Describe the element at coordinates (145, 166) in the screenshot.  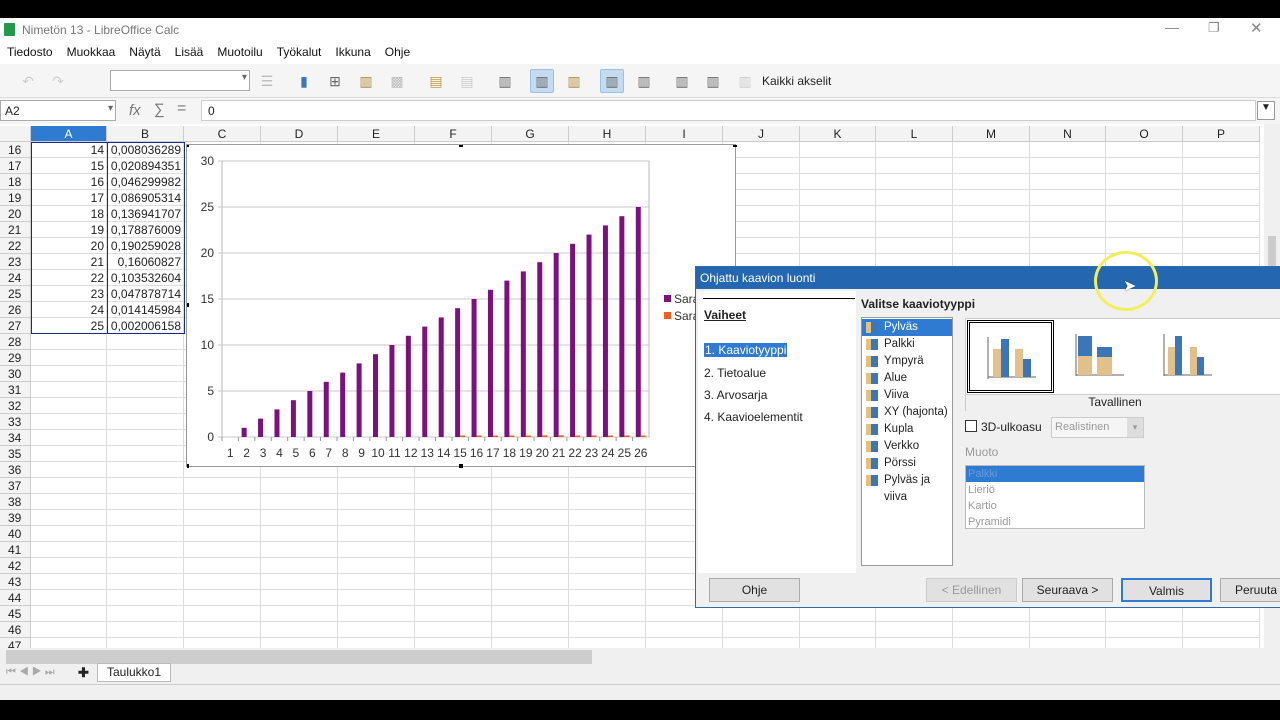
I see `cell: 0,020894351` at that location.